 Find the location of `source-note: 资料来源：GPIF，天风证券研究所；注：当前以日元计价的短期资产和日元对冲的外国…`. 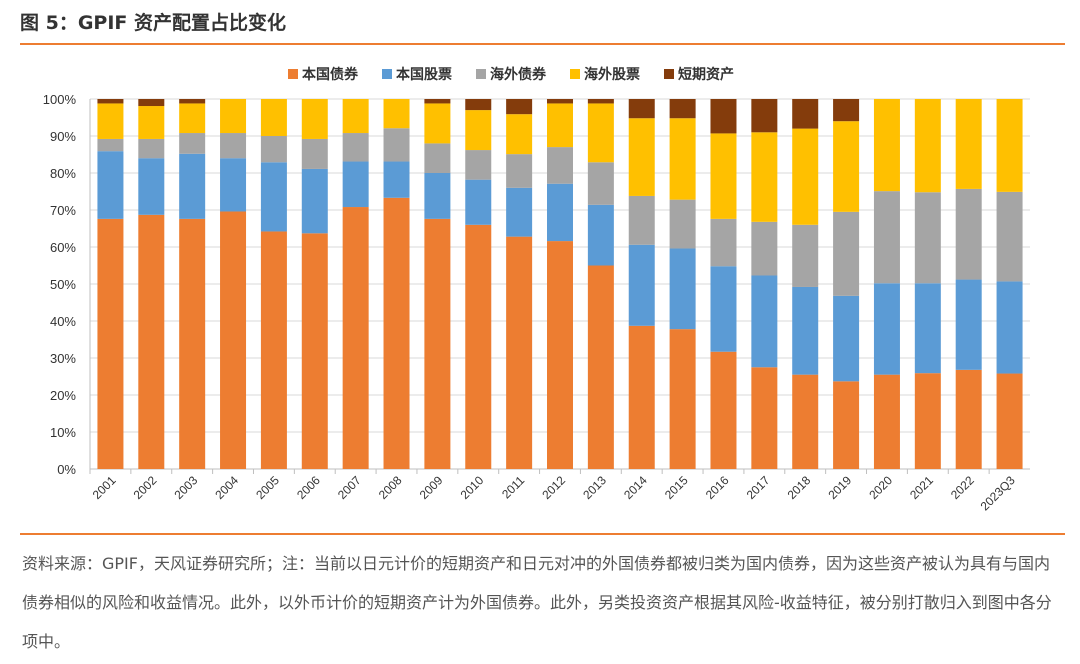

source-note: 资料来源：GPIF，天风证券研究所；注：当前以日元计价的短期资产和日元对冲的外国… is located at coordinates (537, 602).